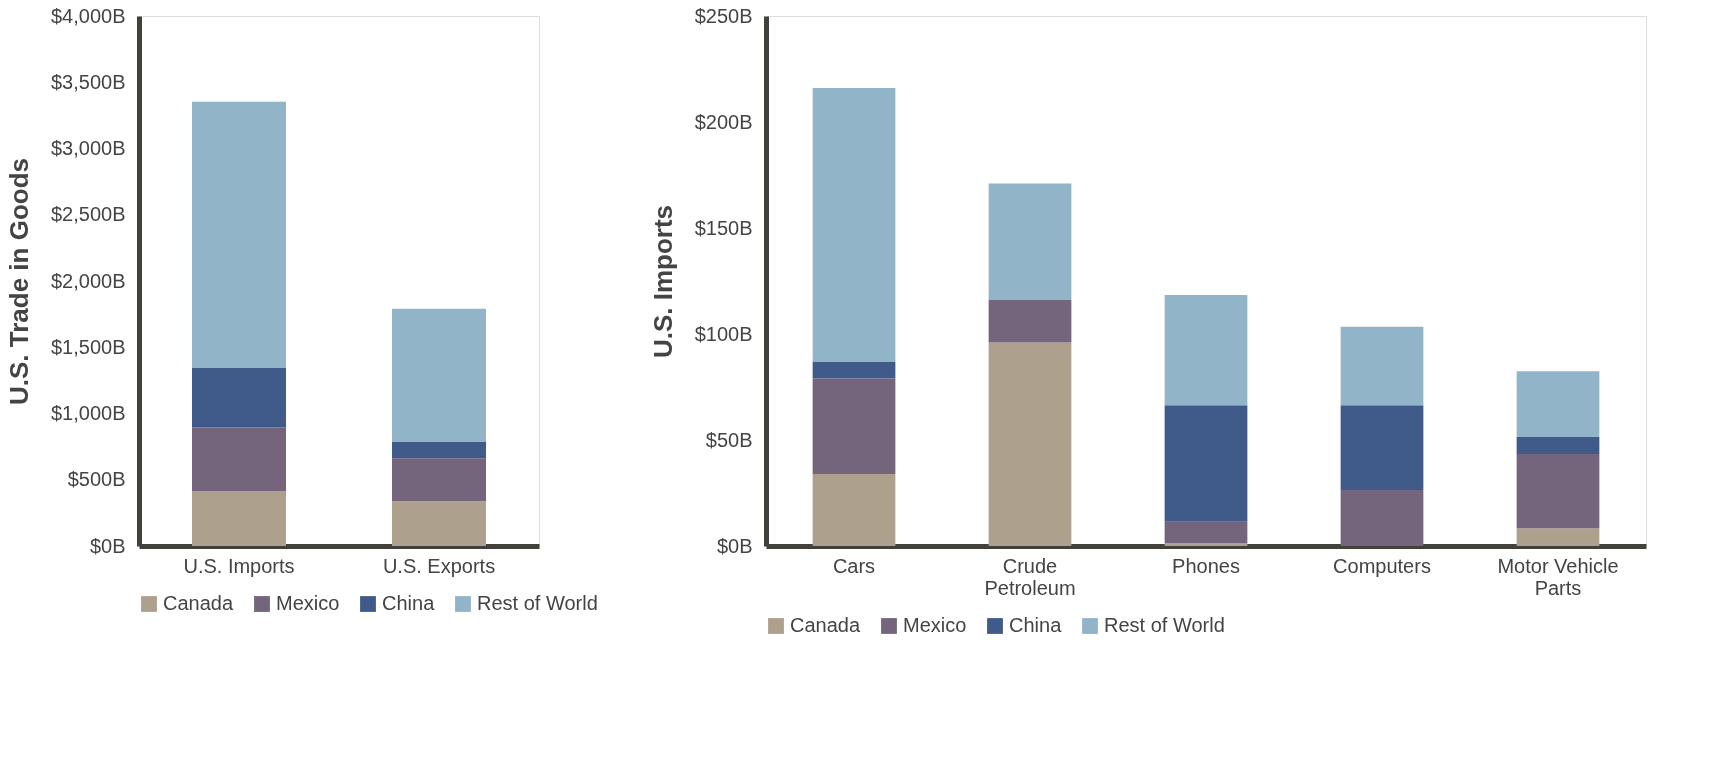 The image size is (1729, 761). I want to click on y-tick-label: $100B, so click(723, 333).